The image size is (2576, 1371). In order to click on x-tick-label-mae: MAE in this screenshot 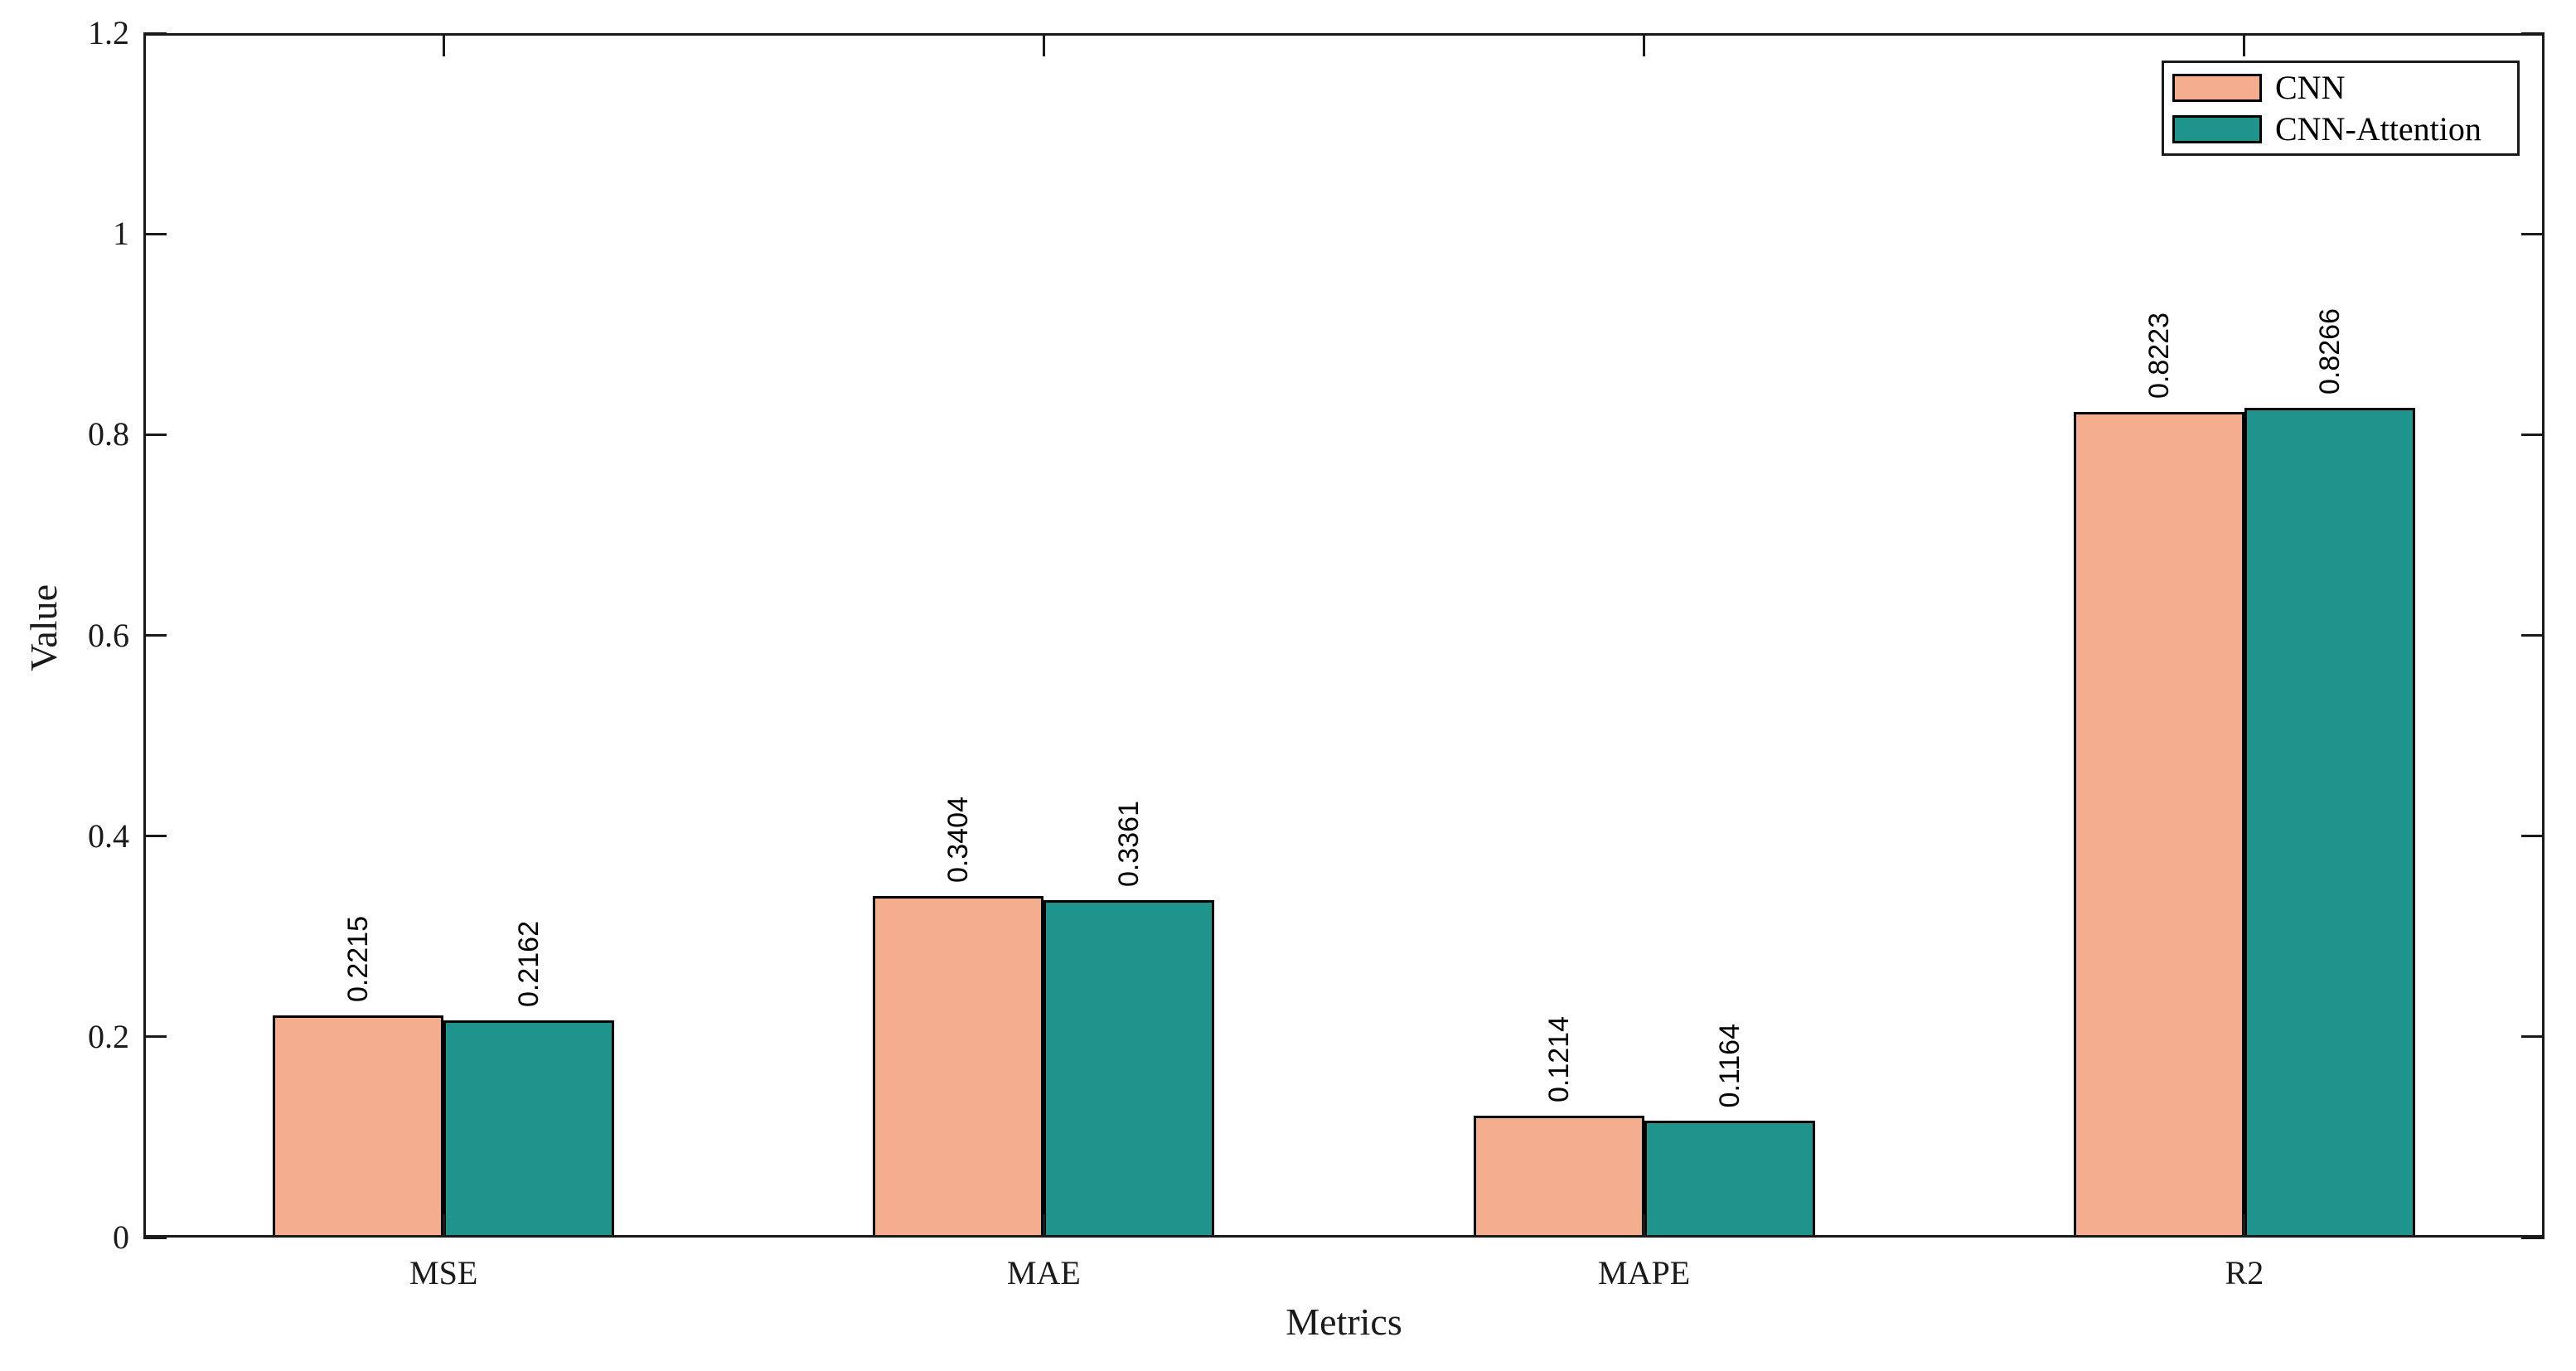, I will do `click(1043, 1272)`.